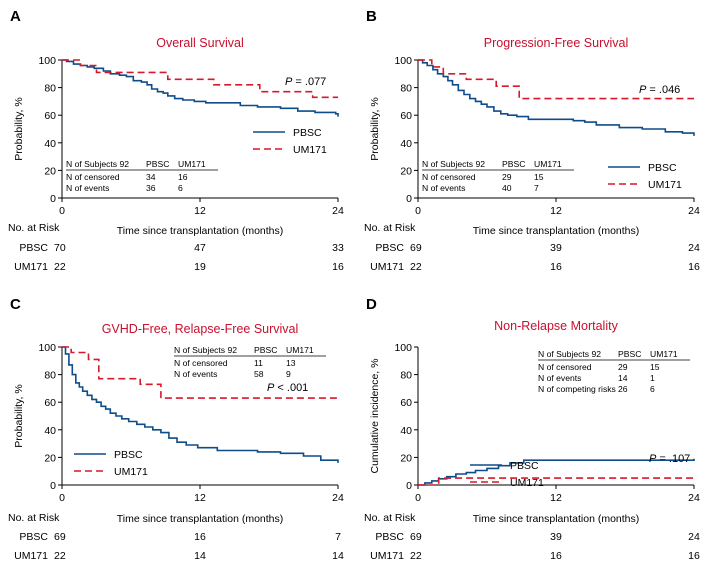 The height and width of the screenshot is (571, 714). Describe the element at coordinates (305, 82) in the screenshot. I see `p-value: P = .077` at that location.